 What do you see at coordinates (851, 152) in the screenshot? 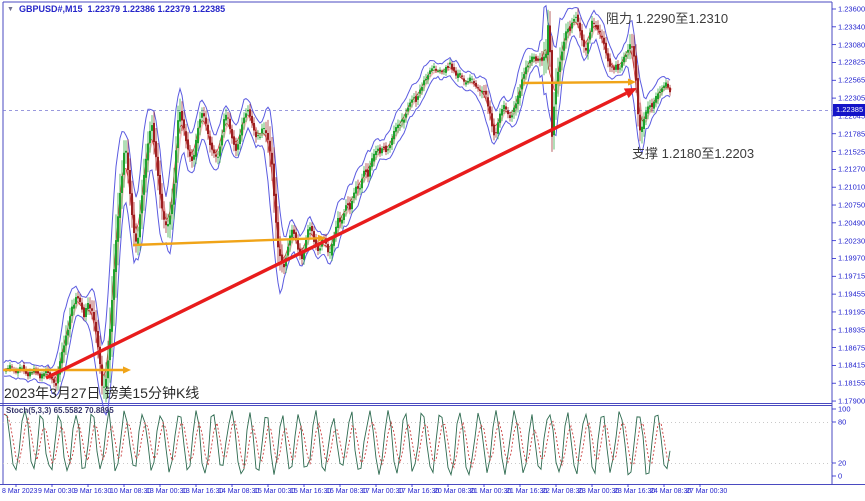
I see `price-axis-label: 1.21525` at bounding box center [851, 152].